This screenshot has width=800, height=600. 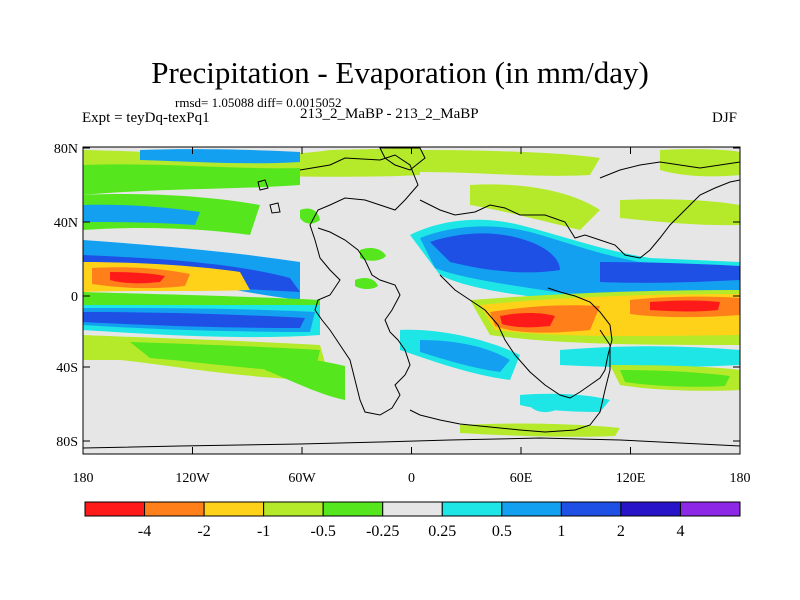 What do you see at coordinates (263, 531) in the screenshot?
I see `colorbar-label: -1` at bounding box center [263, 531].